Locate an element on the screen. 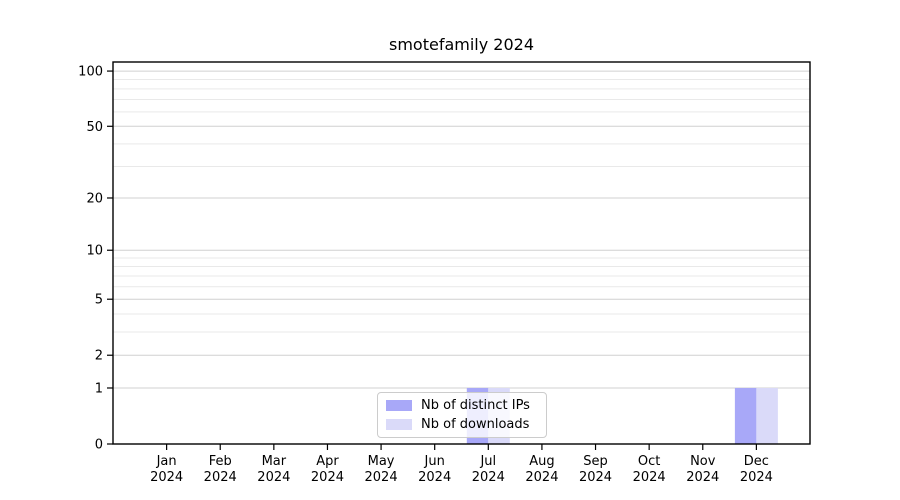  x-tick-label-month: Feb is located at coordinates (220, 461).